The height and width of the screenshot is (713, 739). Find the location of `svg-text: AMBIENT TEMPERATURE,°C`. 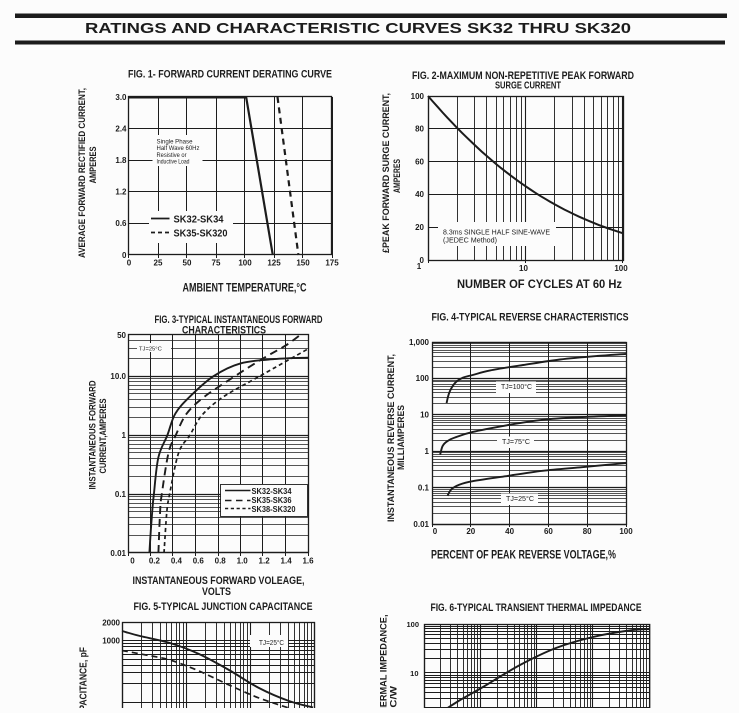

svg-text: AMBIENT TEMPERATURE,°C is located at coordinates (245, 289).